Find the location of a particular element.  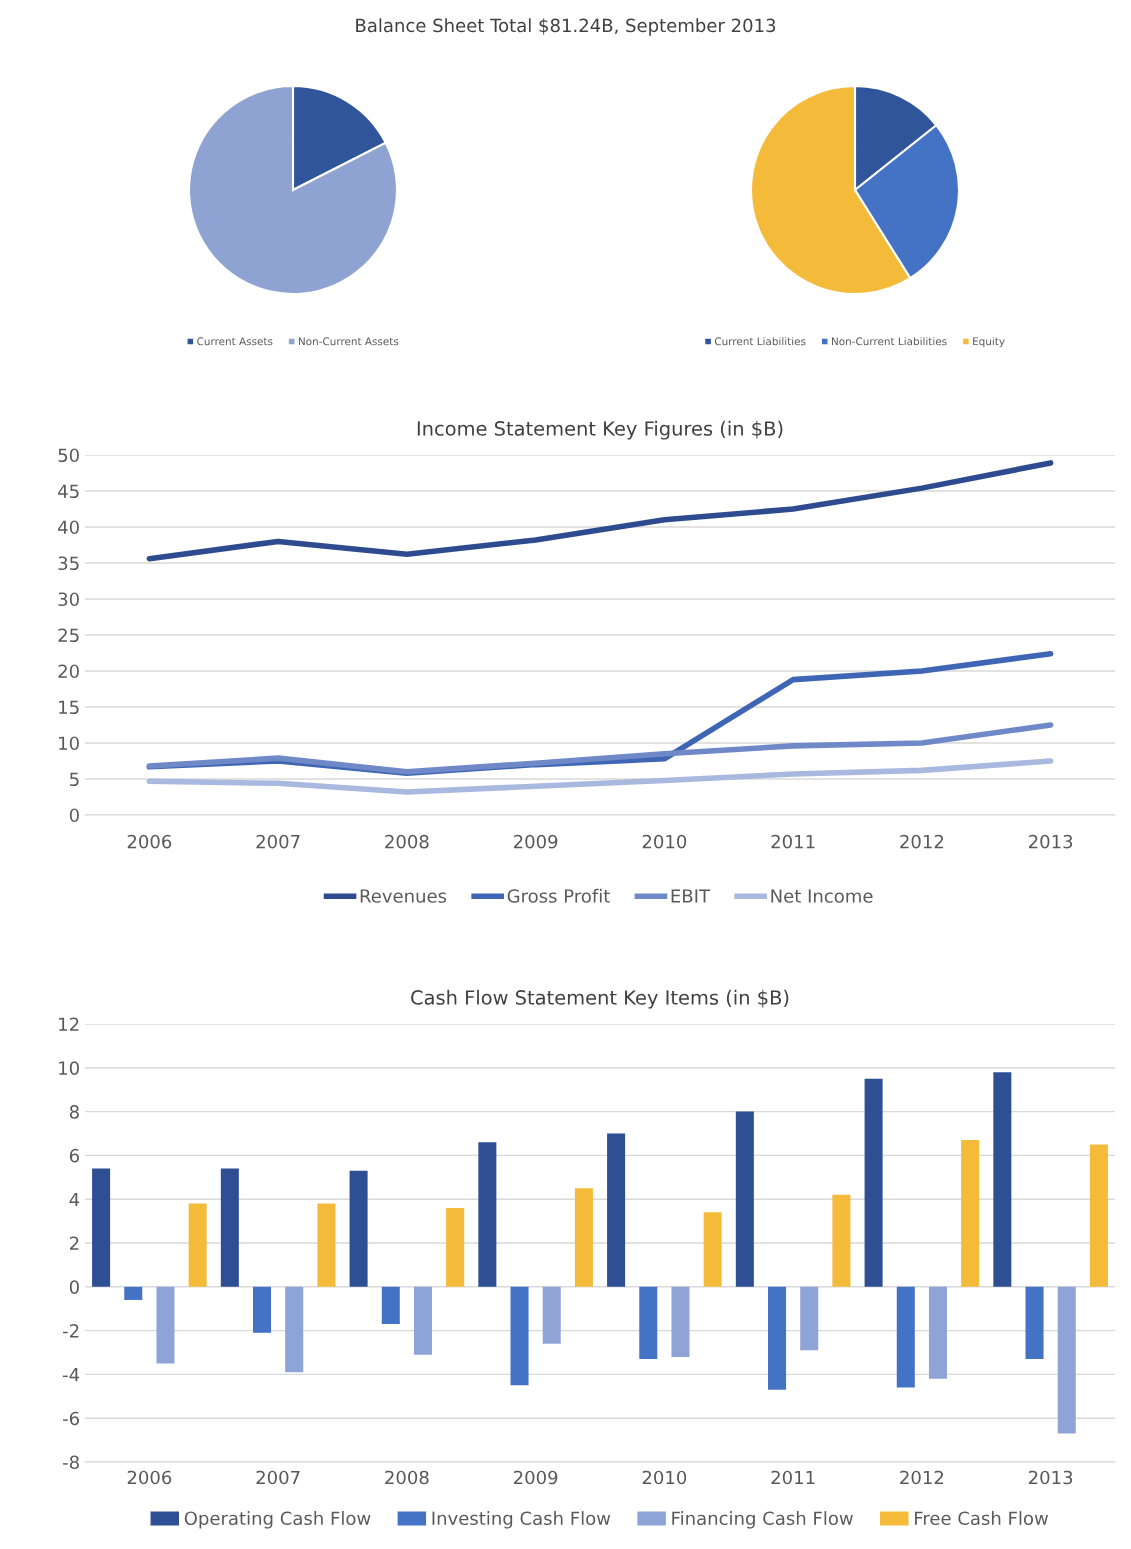

y-tick-label: 8 is located at coordinates (74, 1112).